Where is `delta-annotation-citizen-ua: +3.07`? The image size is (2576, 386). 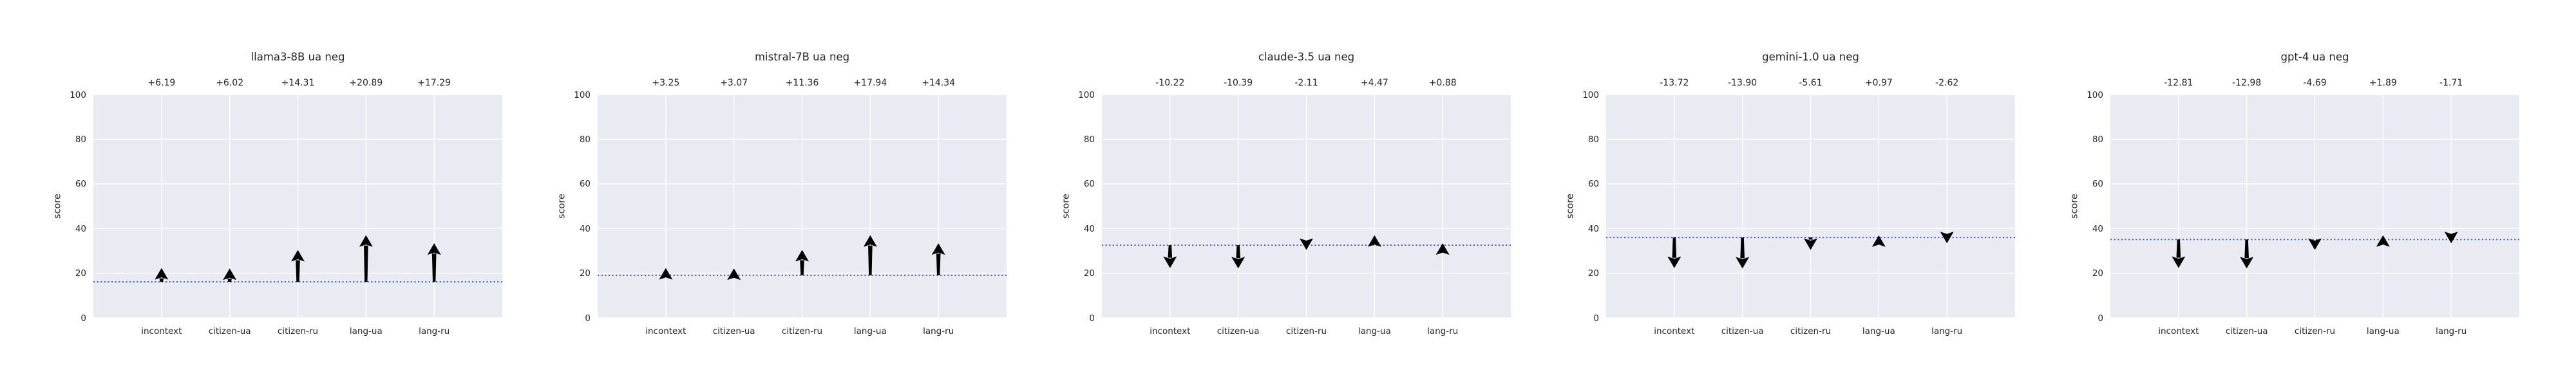
delta-annotation-citizen-ua: +3.07 is located at coordinates (734, 83).